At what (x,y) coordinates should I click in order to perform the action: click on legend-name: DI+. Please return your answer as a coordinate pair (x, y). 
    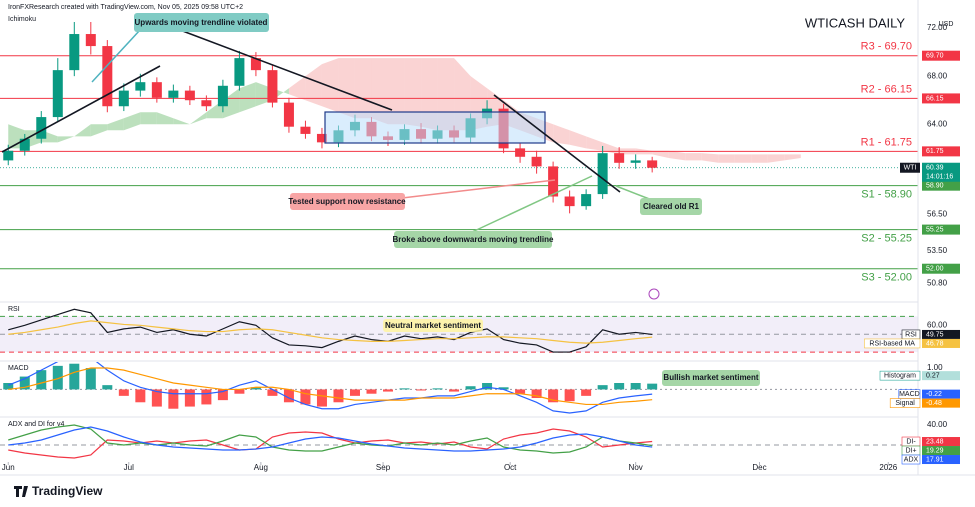
    Looking at the image, I should click on (910, 450).